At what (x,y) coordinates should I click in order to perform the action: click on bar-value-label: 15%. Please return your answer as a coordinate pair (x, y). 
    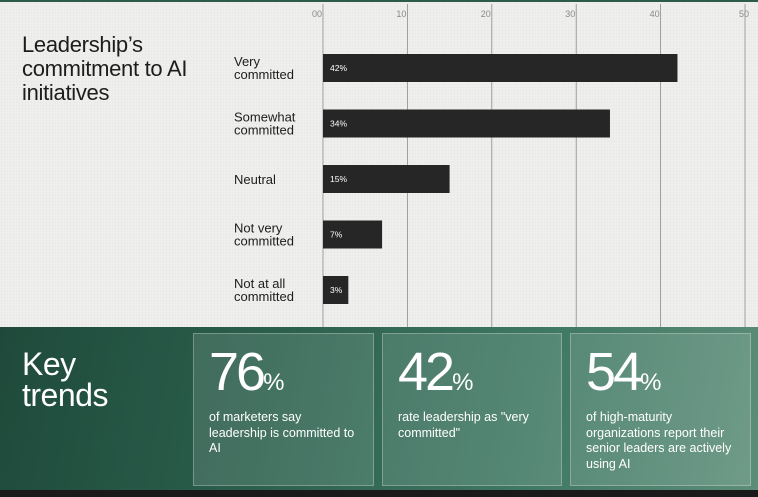
    Looking at the image, I should click on (338, 179).